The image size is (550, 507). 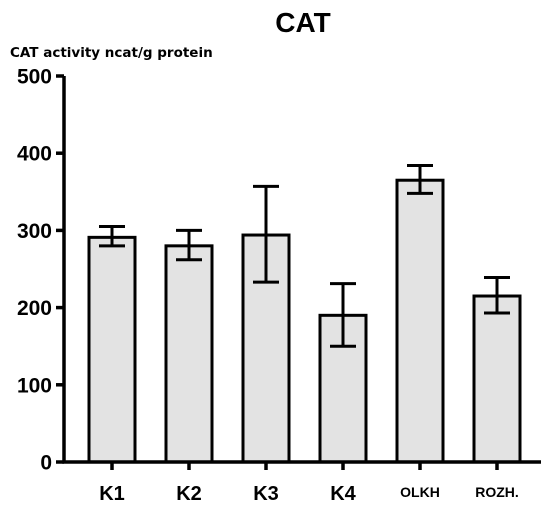 What do you see at coordinates (420, 492) in the screenshot?
I see `x-tick-label: OLKH` at bounding box center [420, 492].